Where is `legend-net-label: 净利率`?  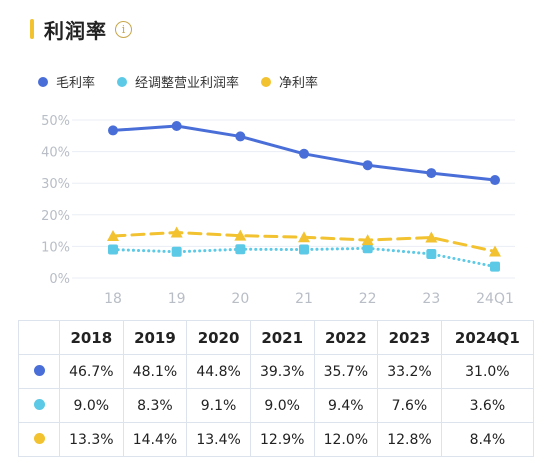 legend-net-label: 净利率 is located at coordinates (299, 83).